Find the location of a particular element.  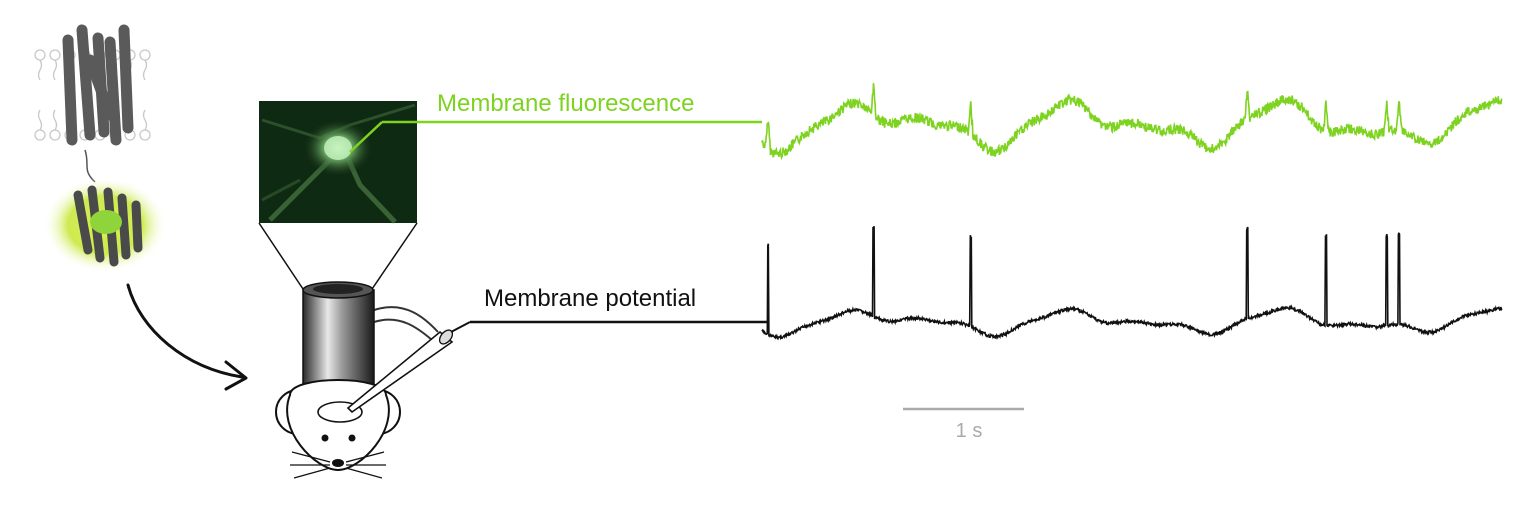

fluorescent-neuron-micrograph is located at coordinates (338, 197).